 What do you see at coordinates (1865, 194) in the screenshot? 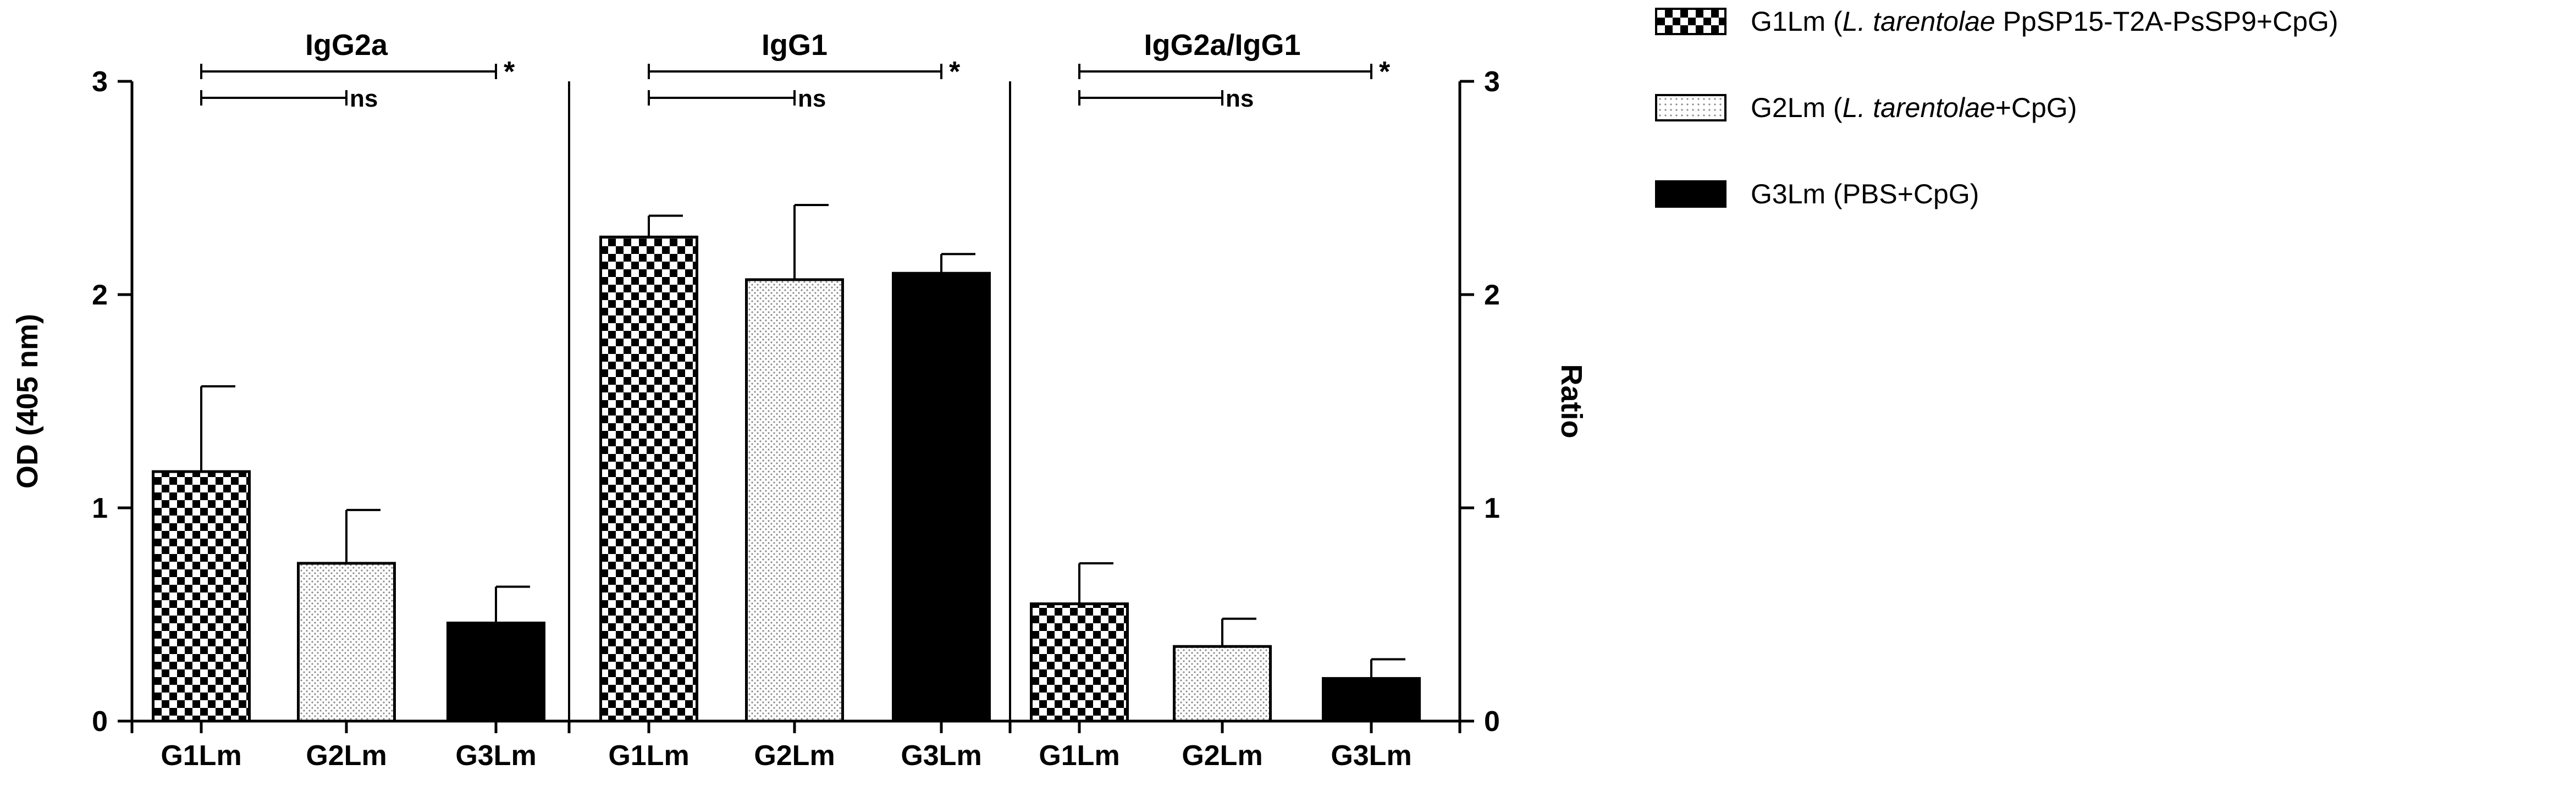
I see `legend-label: G3Lm (PBS+CpG)` at bounding box center [1865, 194].